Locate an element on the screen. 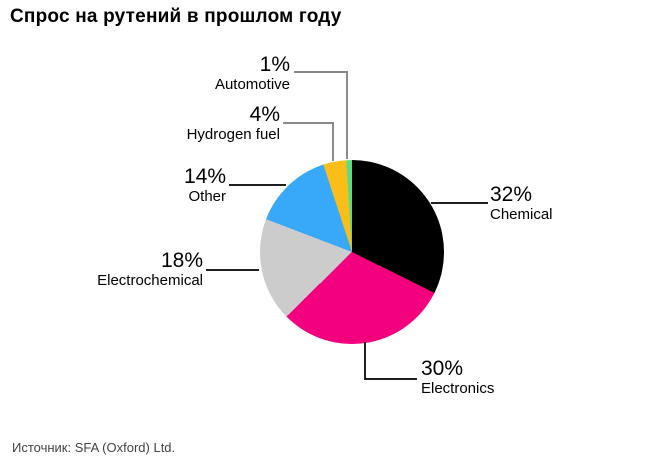 This screenshot has height=463, width=662. slice-label-chemical: 32% Chemical is located at coordinates (565, 204).